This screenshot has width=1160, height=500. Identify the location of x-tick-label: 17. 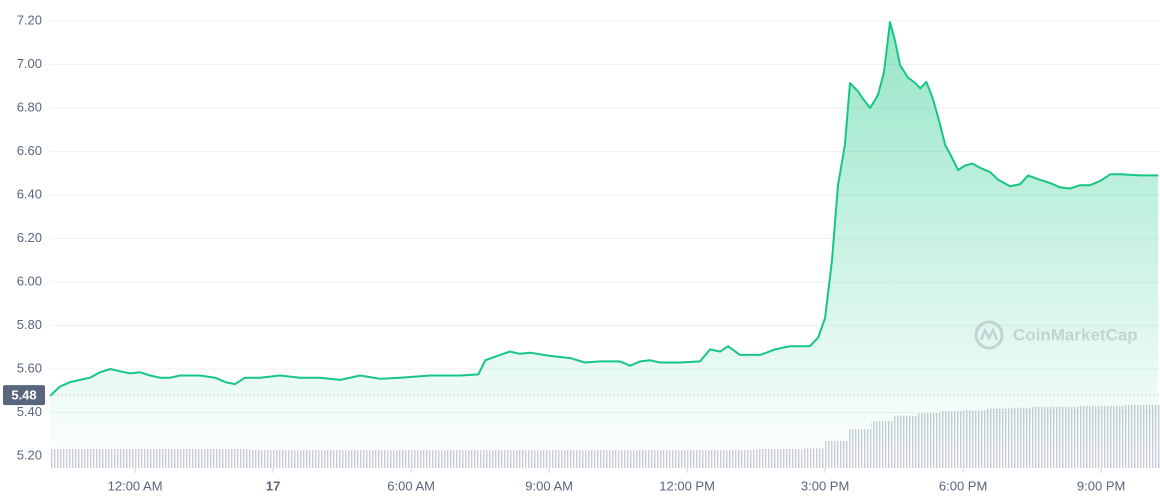
(273, 485).